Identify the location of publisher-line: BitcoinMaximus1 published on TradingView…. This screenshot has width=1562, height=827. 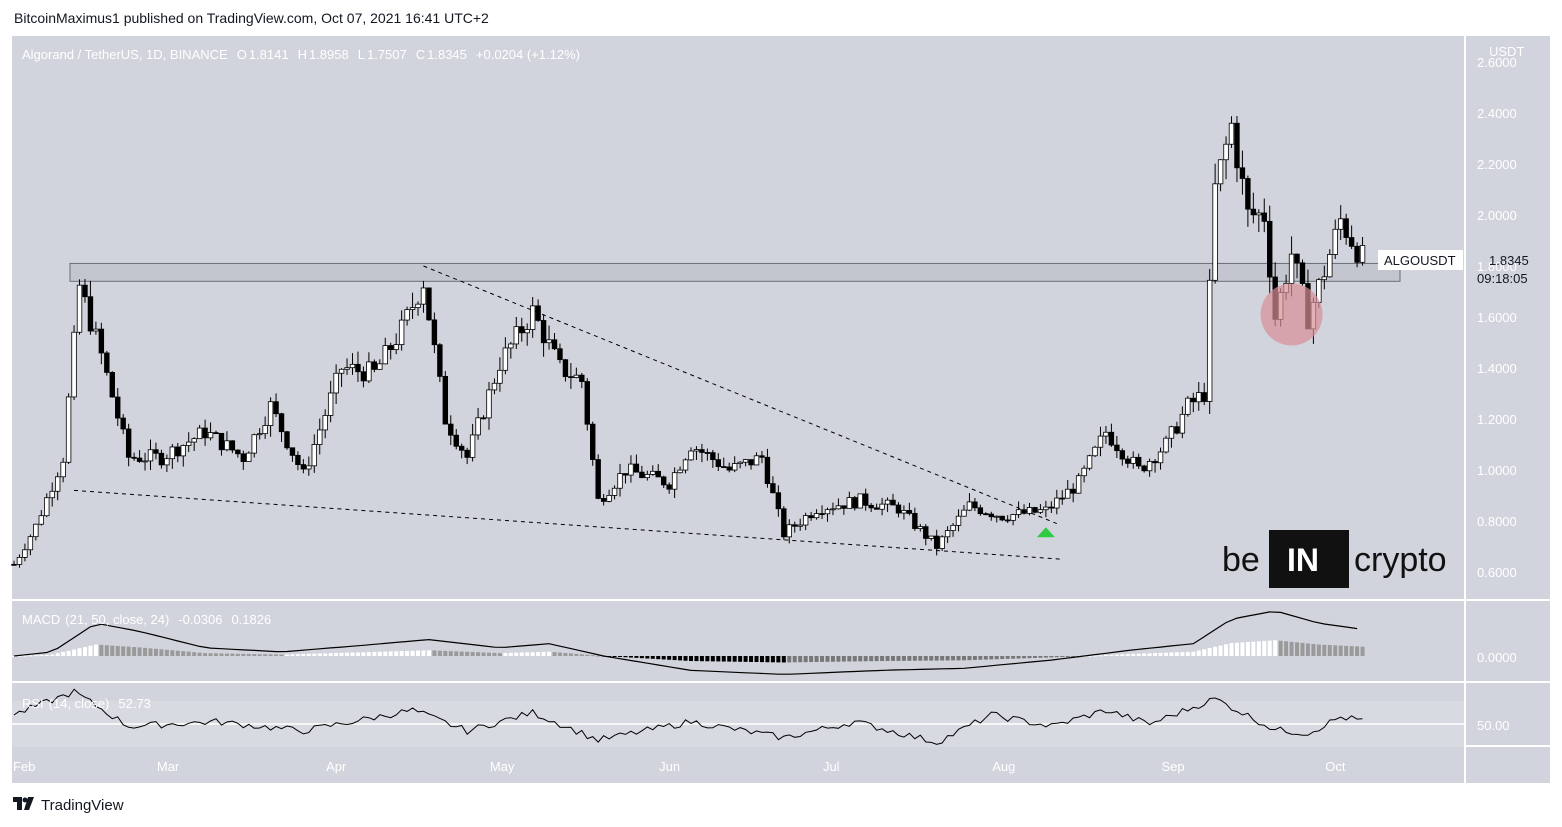
(251, 18).